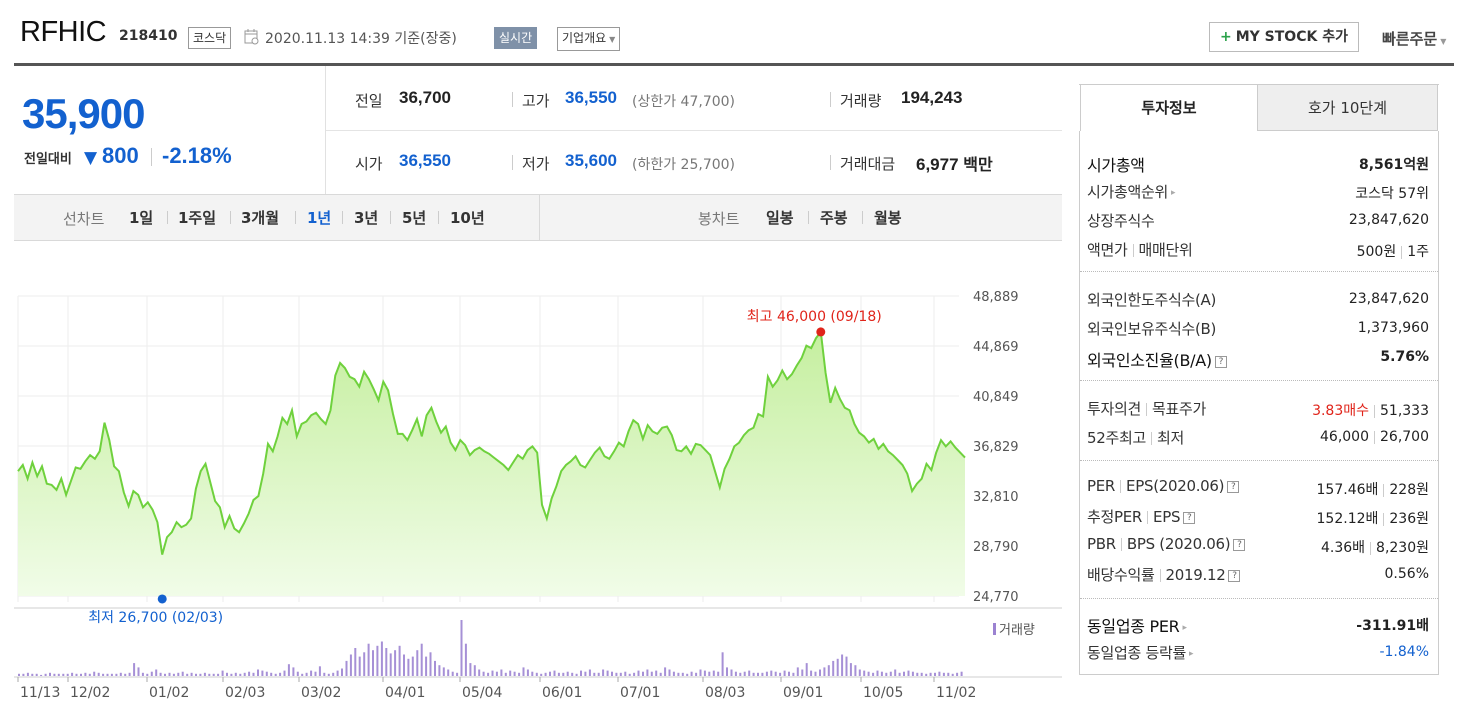 This screenshot has width=1477, height=717. I want to click on market-cap-rank-link: 시가총액순위 ▸, so click(1131, 191).